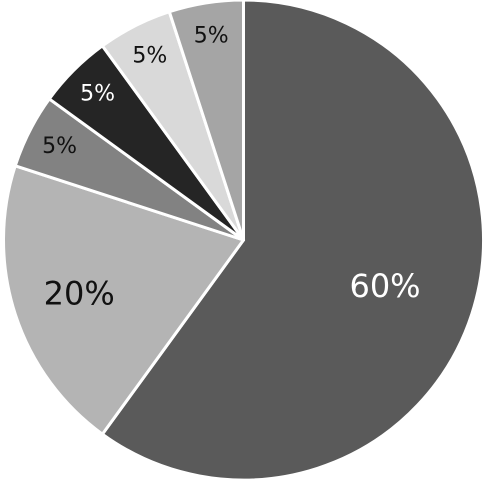  I want to click on pie-slice-label-3: 5%, so click(59, 146).